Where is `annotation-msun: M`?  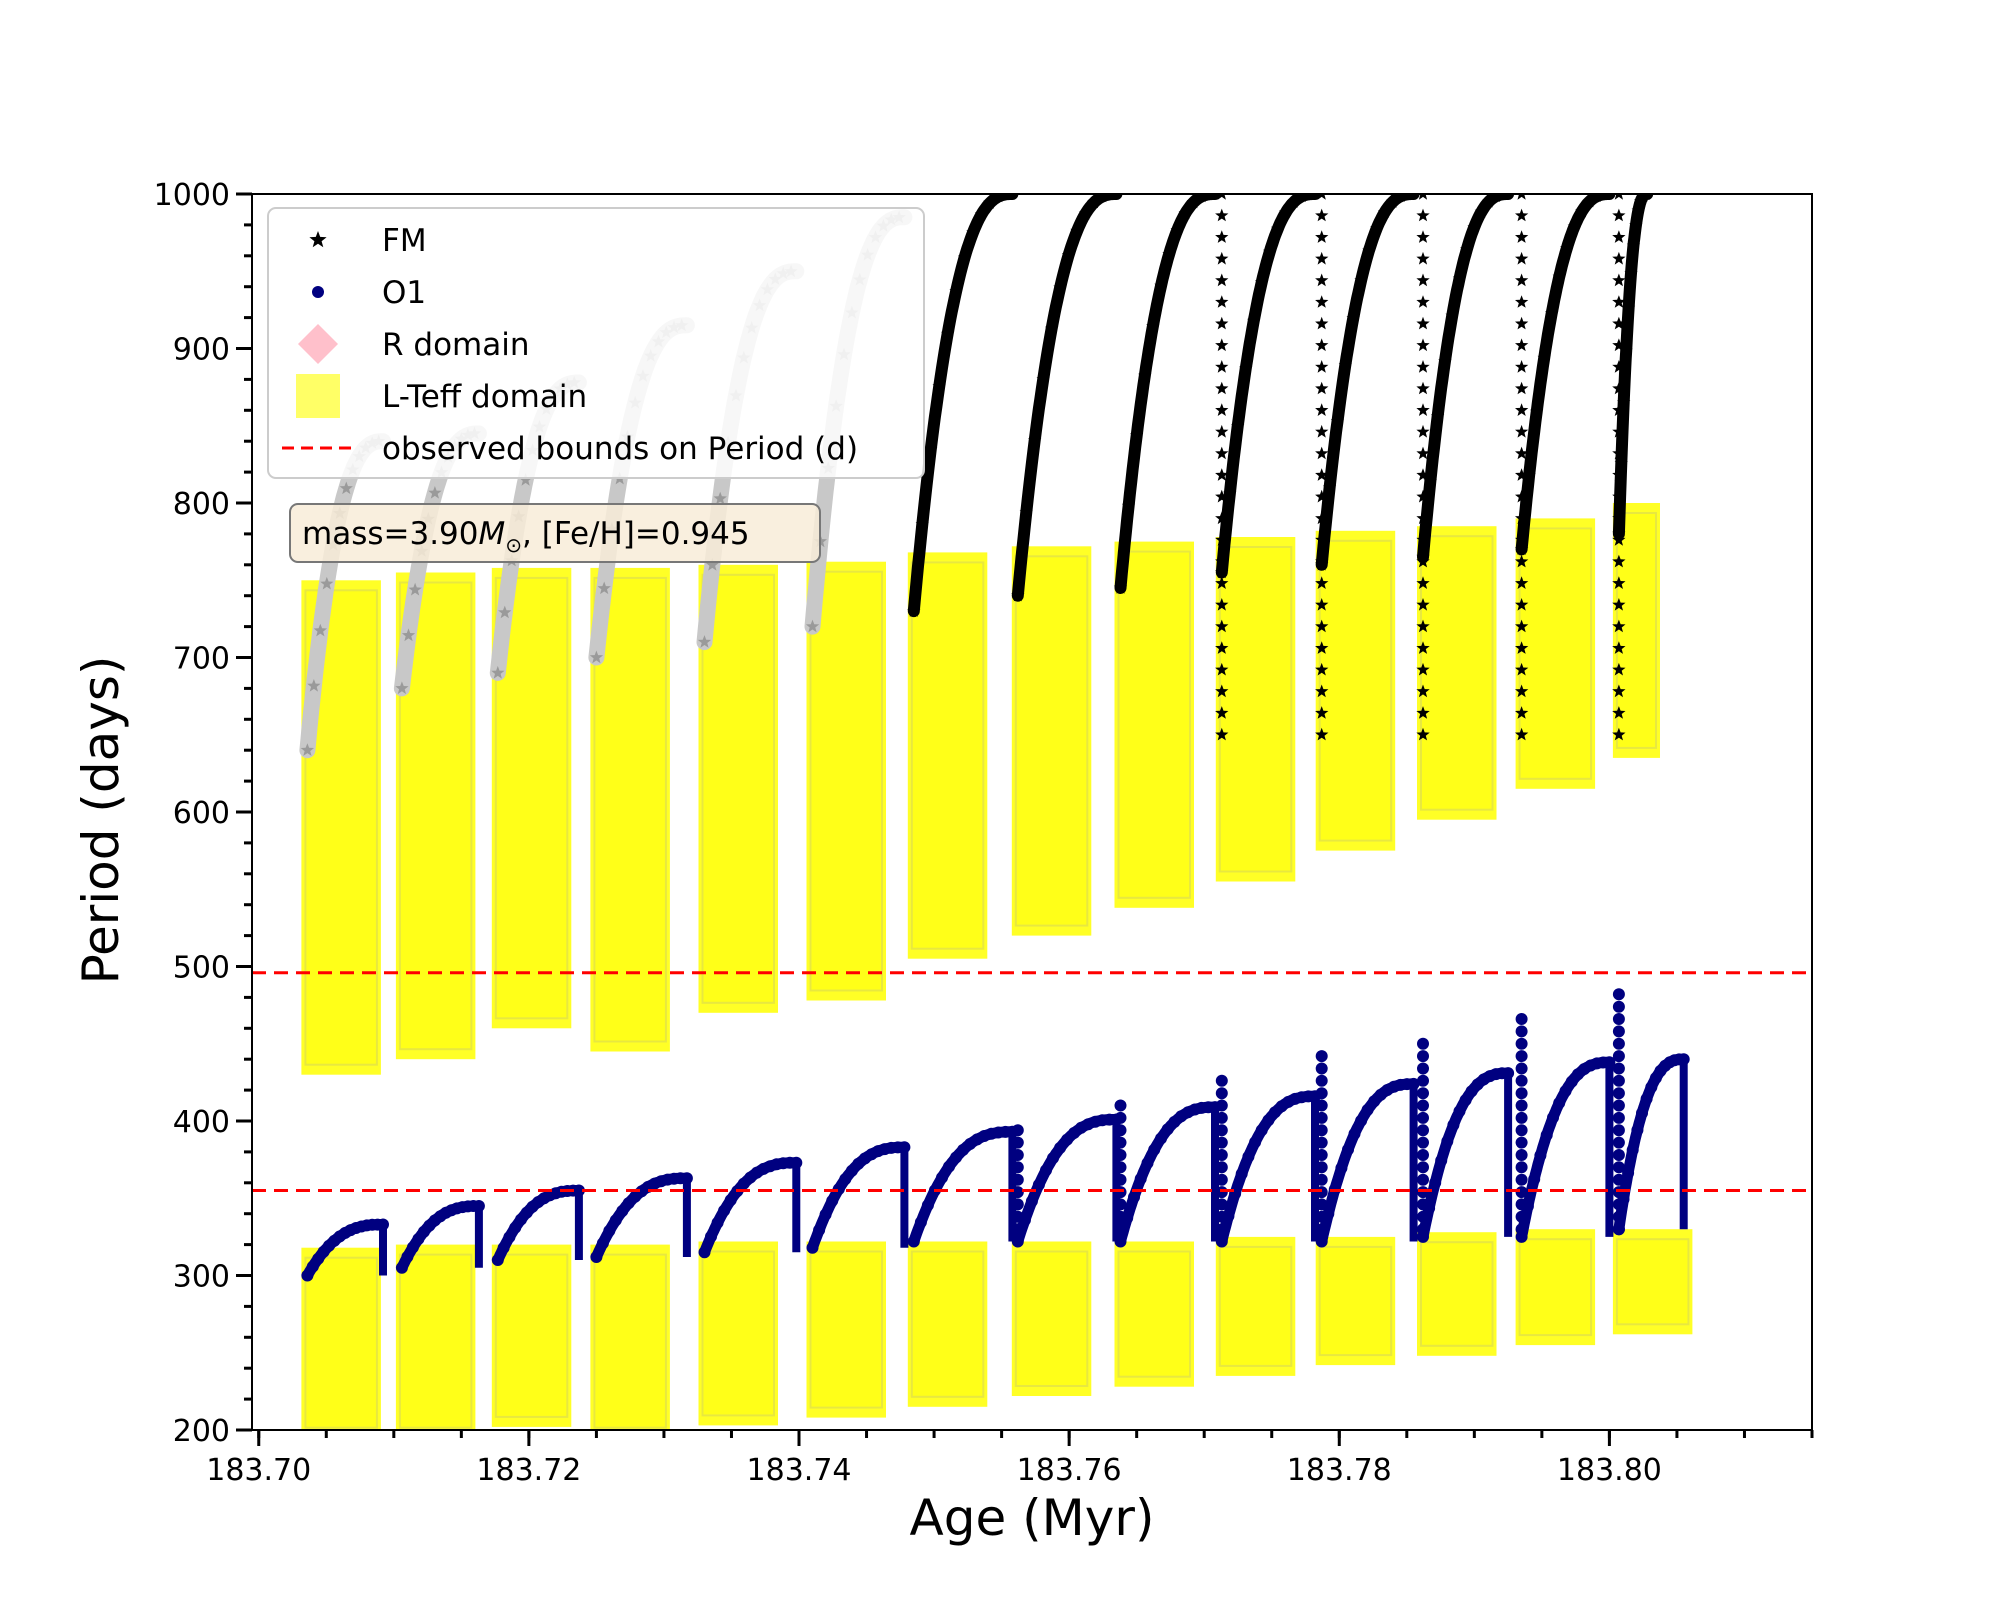
annotation-msun: M is located at coordinates (492, 534).